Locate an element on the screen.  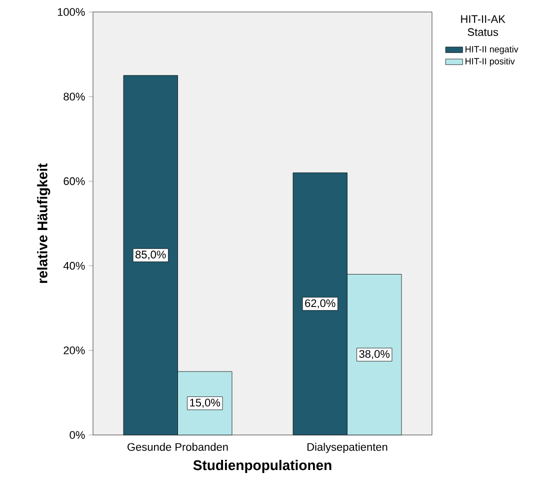
y-tick-label: 20% is located at coordinates (74, 350).